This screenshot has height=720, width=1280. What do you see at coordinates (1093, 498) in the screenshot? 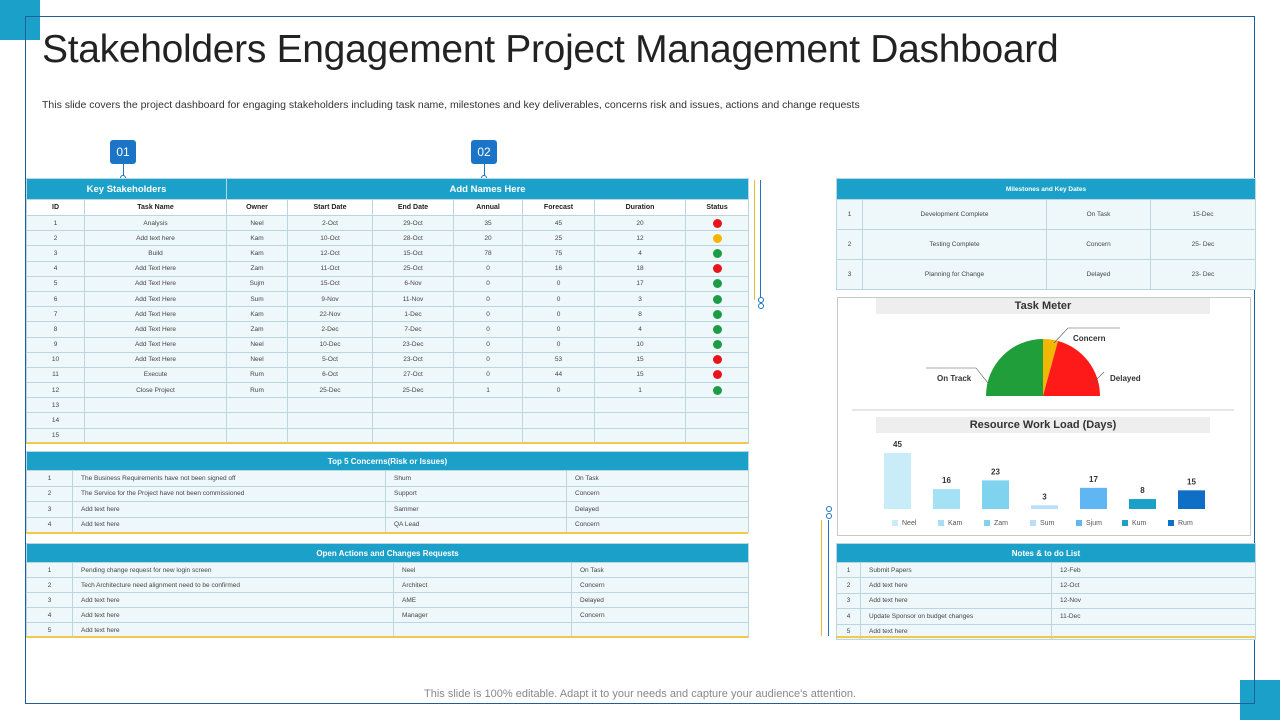
I see `bar-sjum` at bounding box center [1093, 498].